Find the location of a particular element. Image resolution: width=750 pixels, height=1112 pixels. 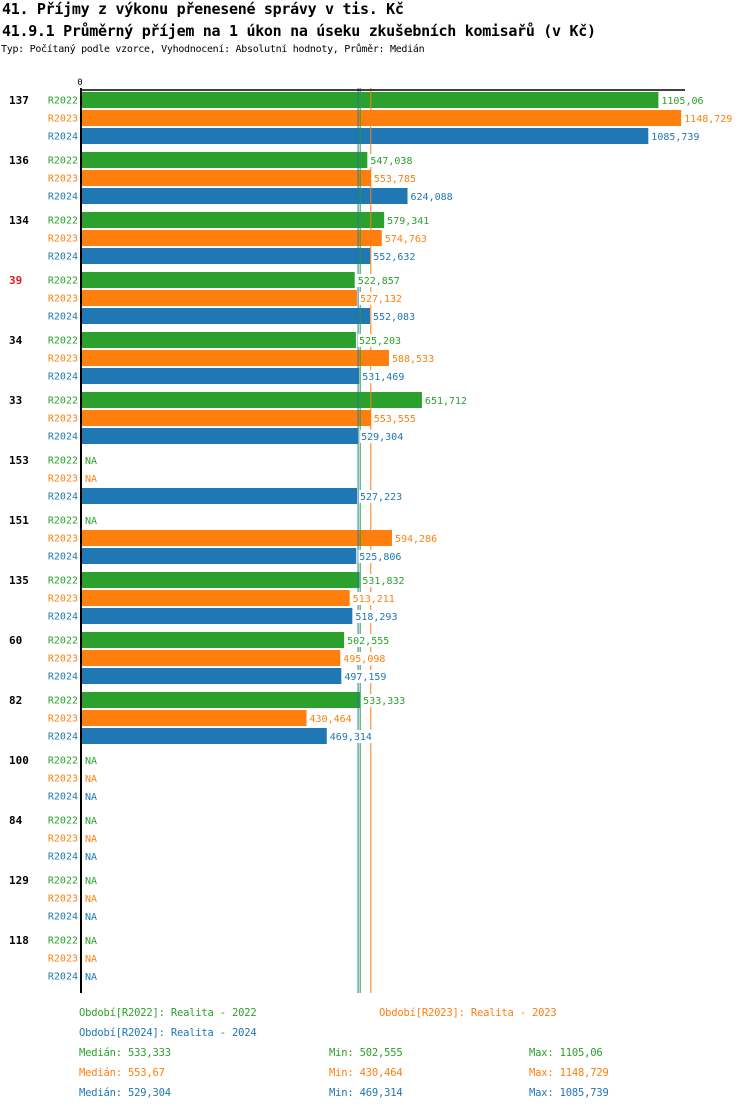

legend-median-r2024: Medián: 529,304 is located at coordinates (125, 1093).